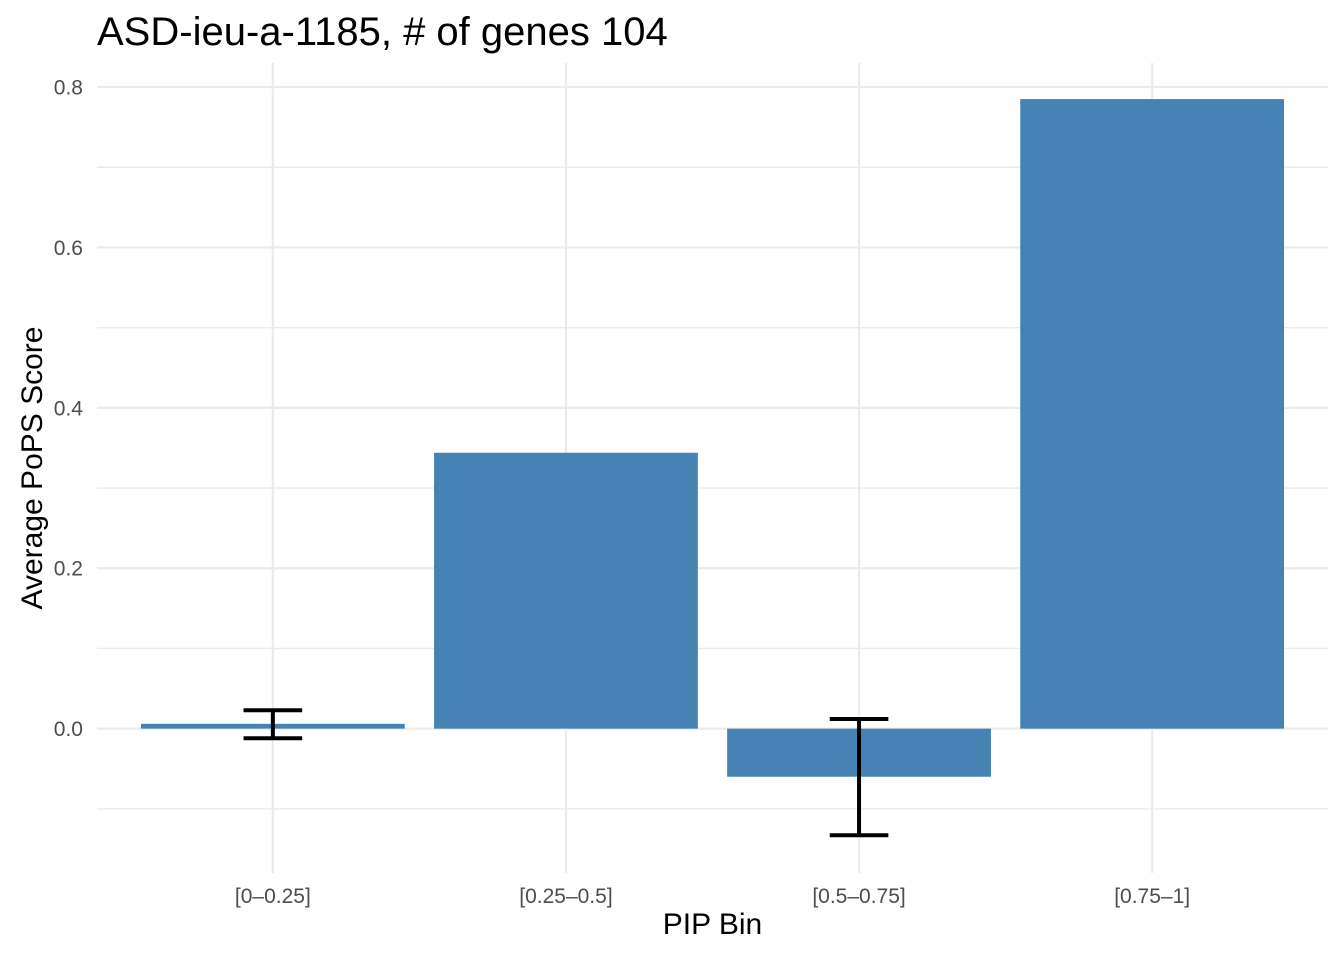 The image size is (1344, 960). I want to click on y-tick-label: 0.4, so click(69, 408).